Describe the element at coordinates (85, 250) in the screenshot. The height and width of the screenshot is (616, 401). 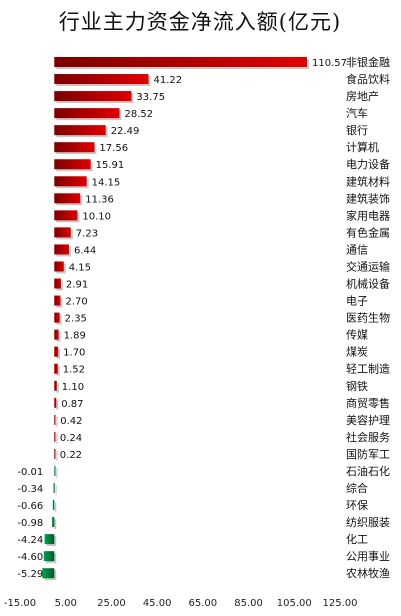
I see `value-label-11: 6.44` at that location.